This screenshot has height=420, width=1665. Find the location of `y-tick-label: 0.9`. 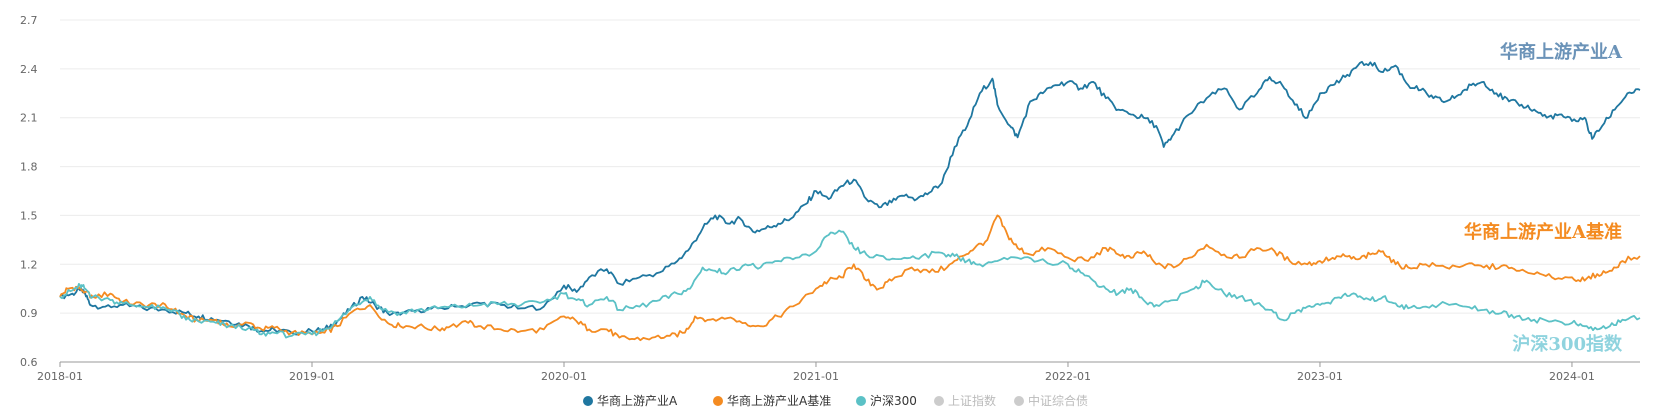

y-tick-label: 0.9 is located at coordinates (29, 313).